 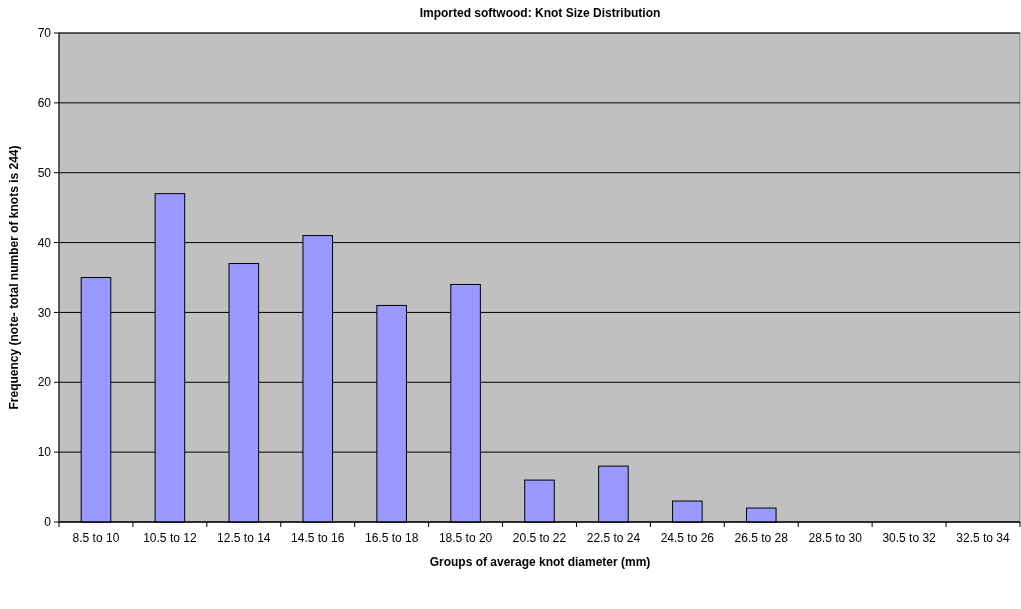 What do you see at coordinates (44, 33) in the screenshot?
I see `y-tick-label: 70` at bounding box center [44, 33].